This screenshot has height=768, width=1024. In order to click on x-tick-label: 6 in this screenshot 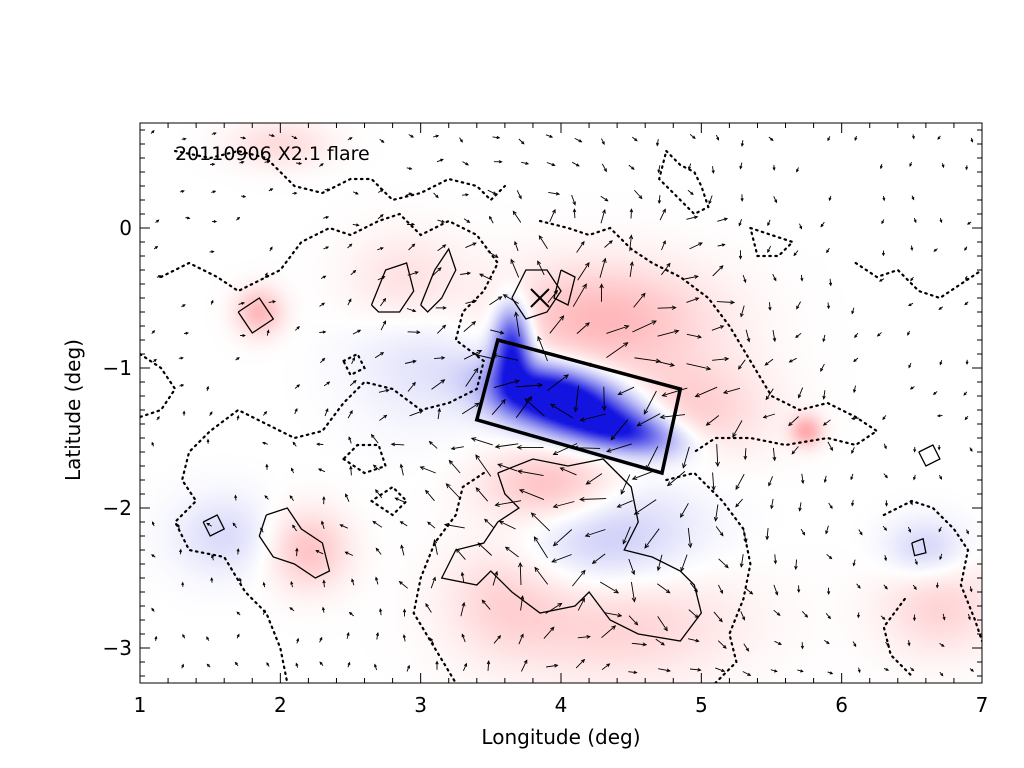, I will do `click(841, 705)`.